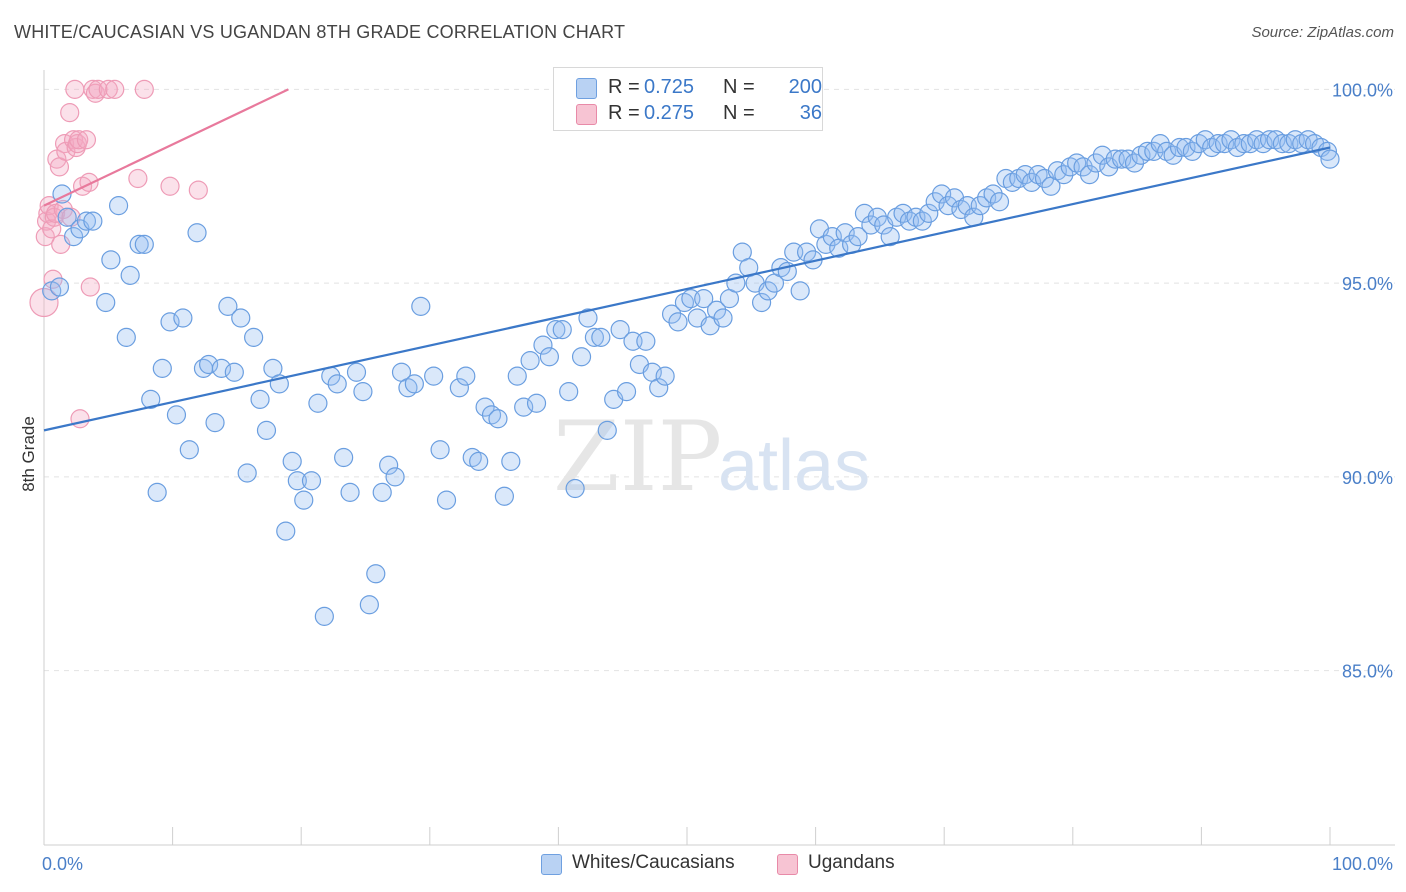 Image resolution: width=1406 pixels, height=892 pixels. I want to click on y-tick-label: 95.0%, so click(1367, 284).